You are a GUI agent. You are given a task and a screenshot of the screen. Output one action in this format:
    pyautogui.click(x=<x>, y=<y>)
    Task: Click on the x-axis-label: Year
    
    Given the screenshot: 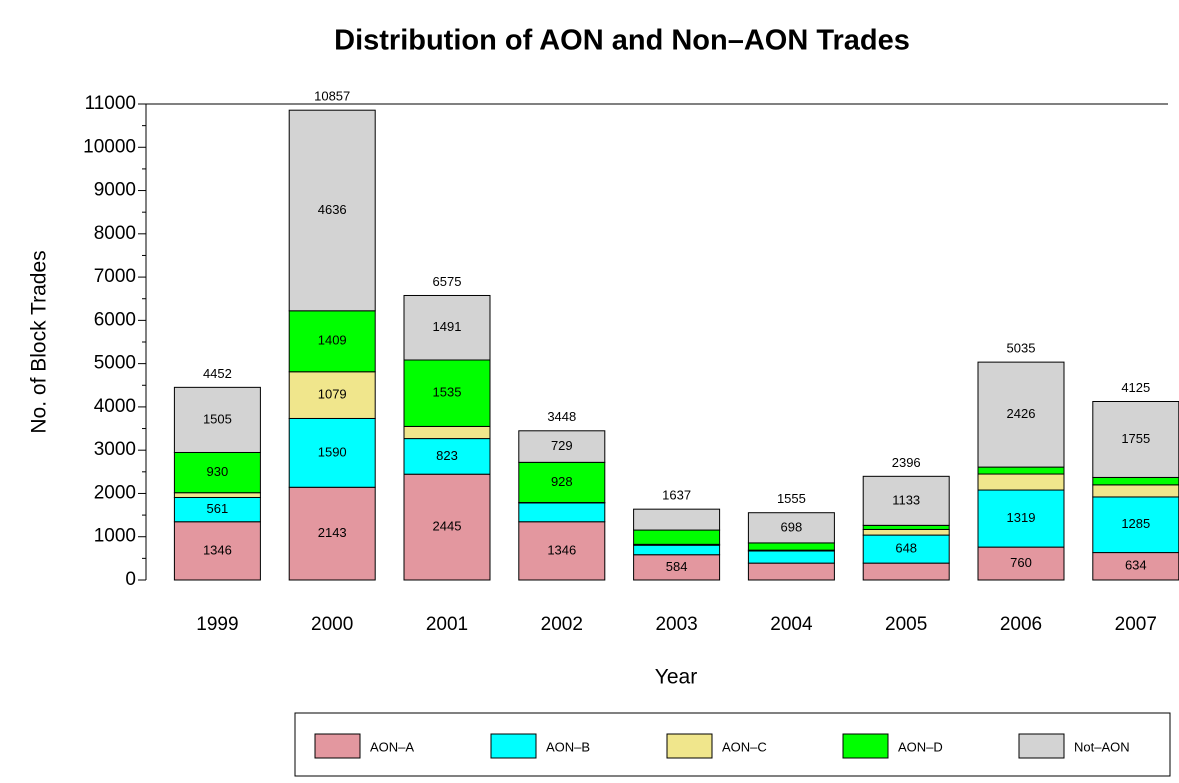 What is the action you would take?
    pyautogui.click(x=676, y=677)
    